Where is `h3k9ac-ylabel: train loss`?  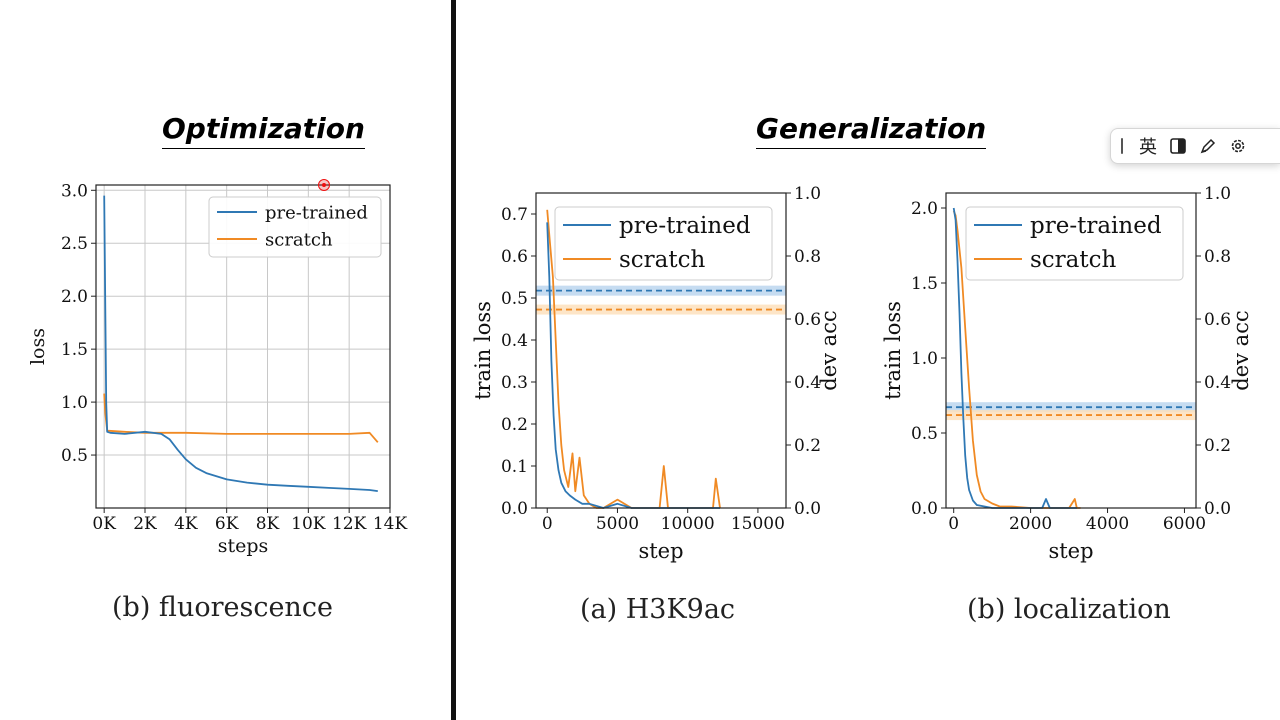
h3k9ac-ylabel: train loss is located at coordinates (483, 350).